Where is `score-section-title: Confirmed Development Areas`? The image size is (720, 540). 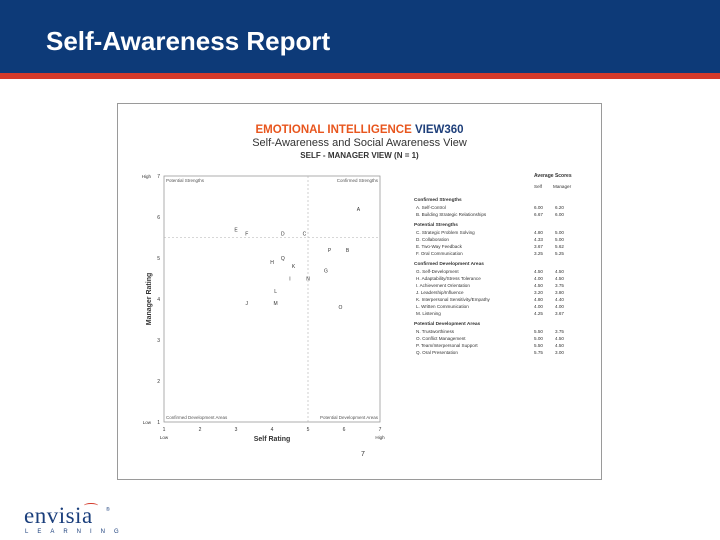
score-section-title: Confirmed Development Areas is located at coordinates (449, 264).